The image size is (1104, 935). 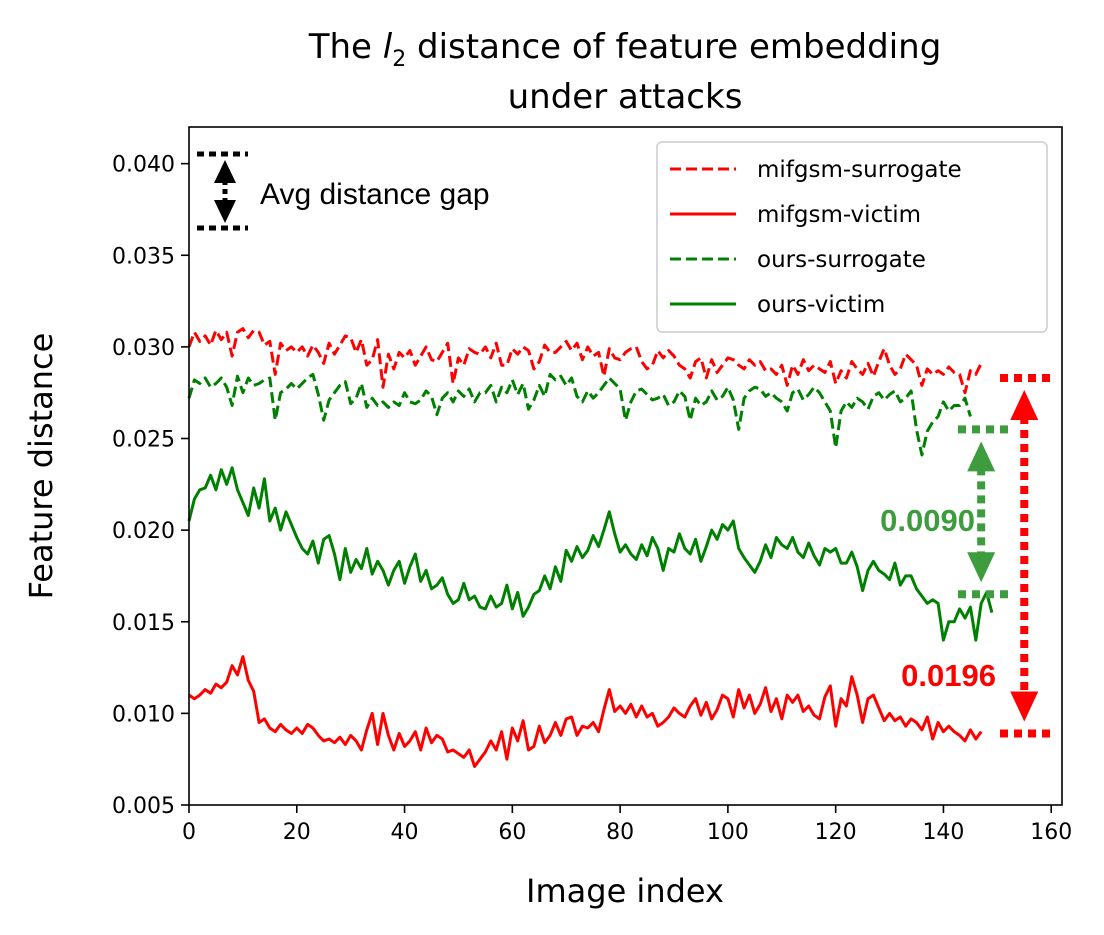 What do you see at coordinates (966, 556) in the screenshot?
I see `gap-annotations: 0.0090 0.0196` at bounding box center [966, 556].